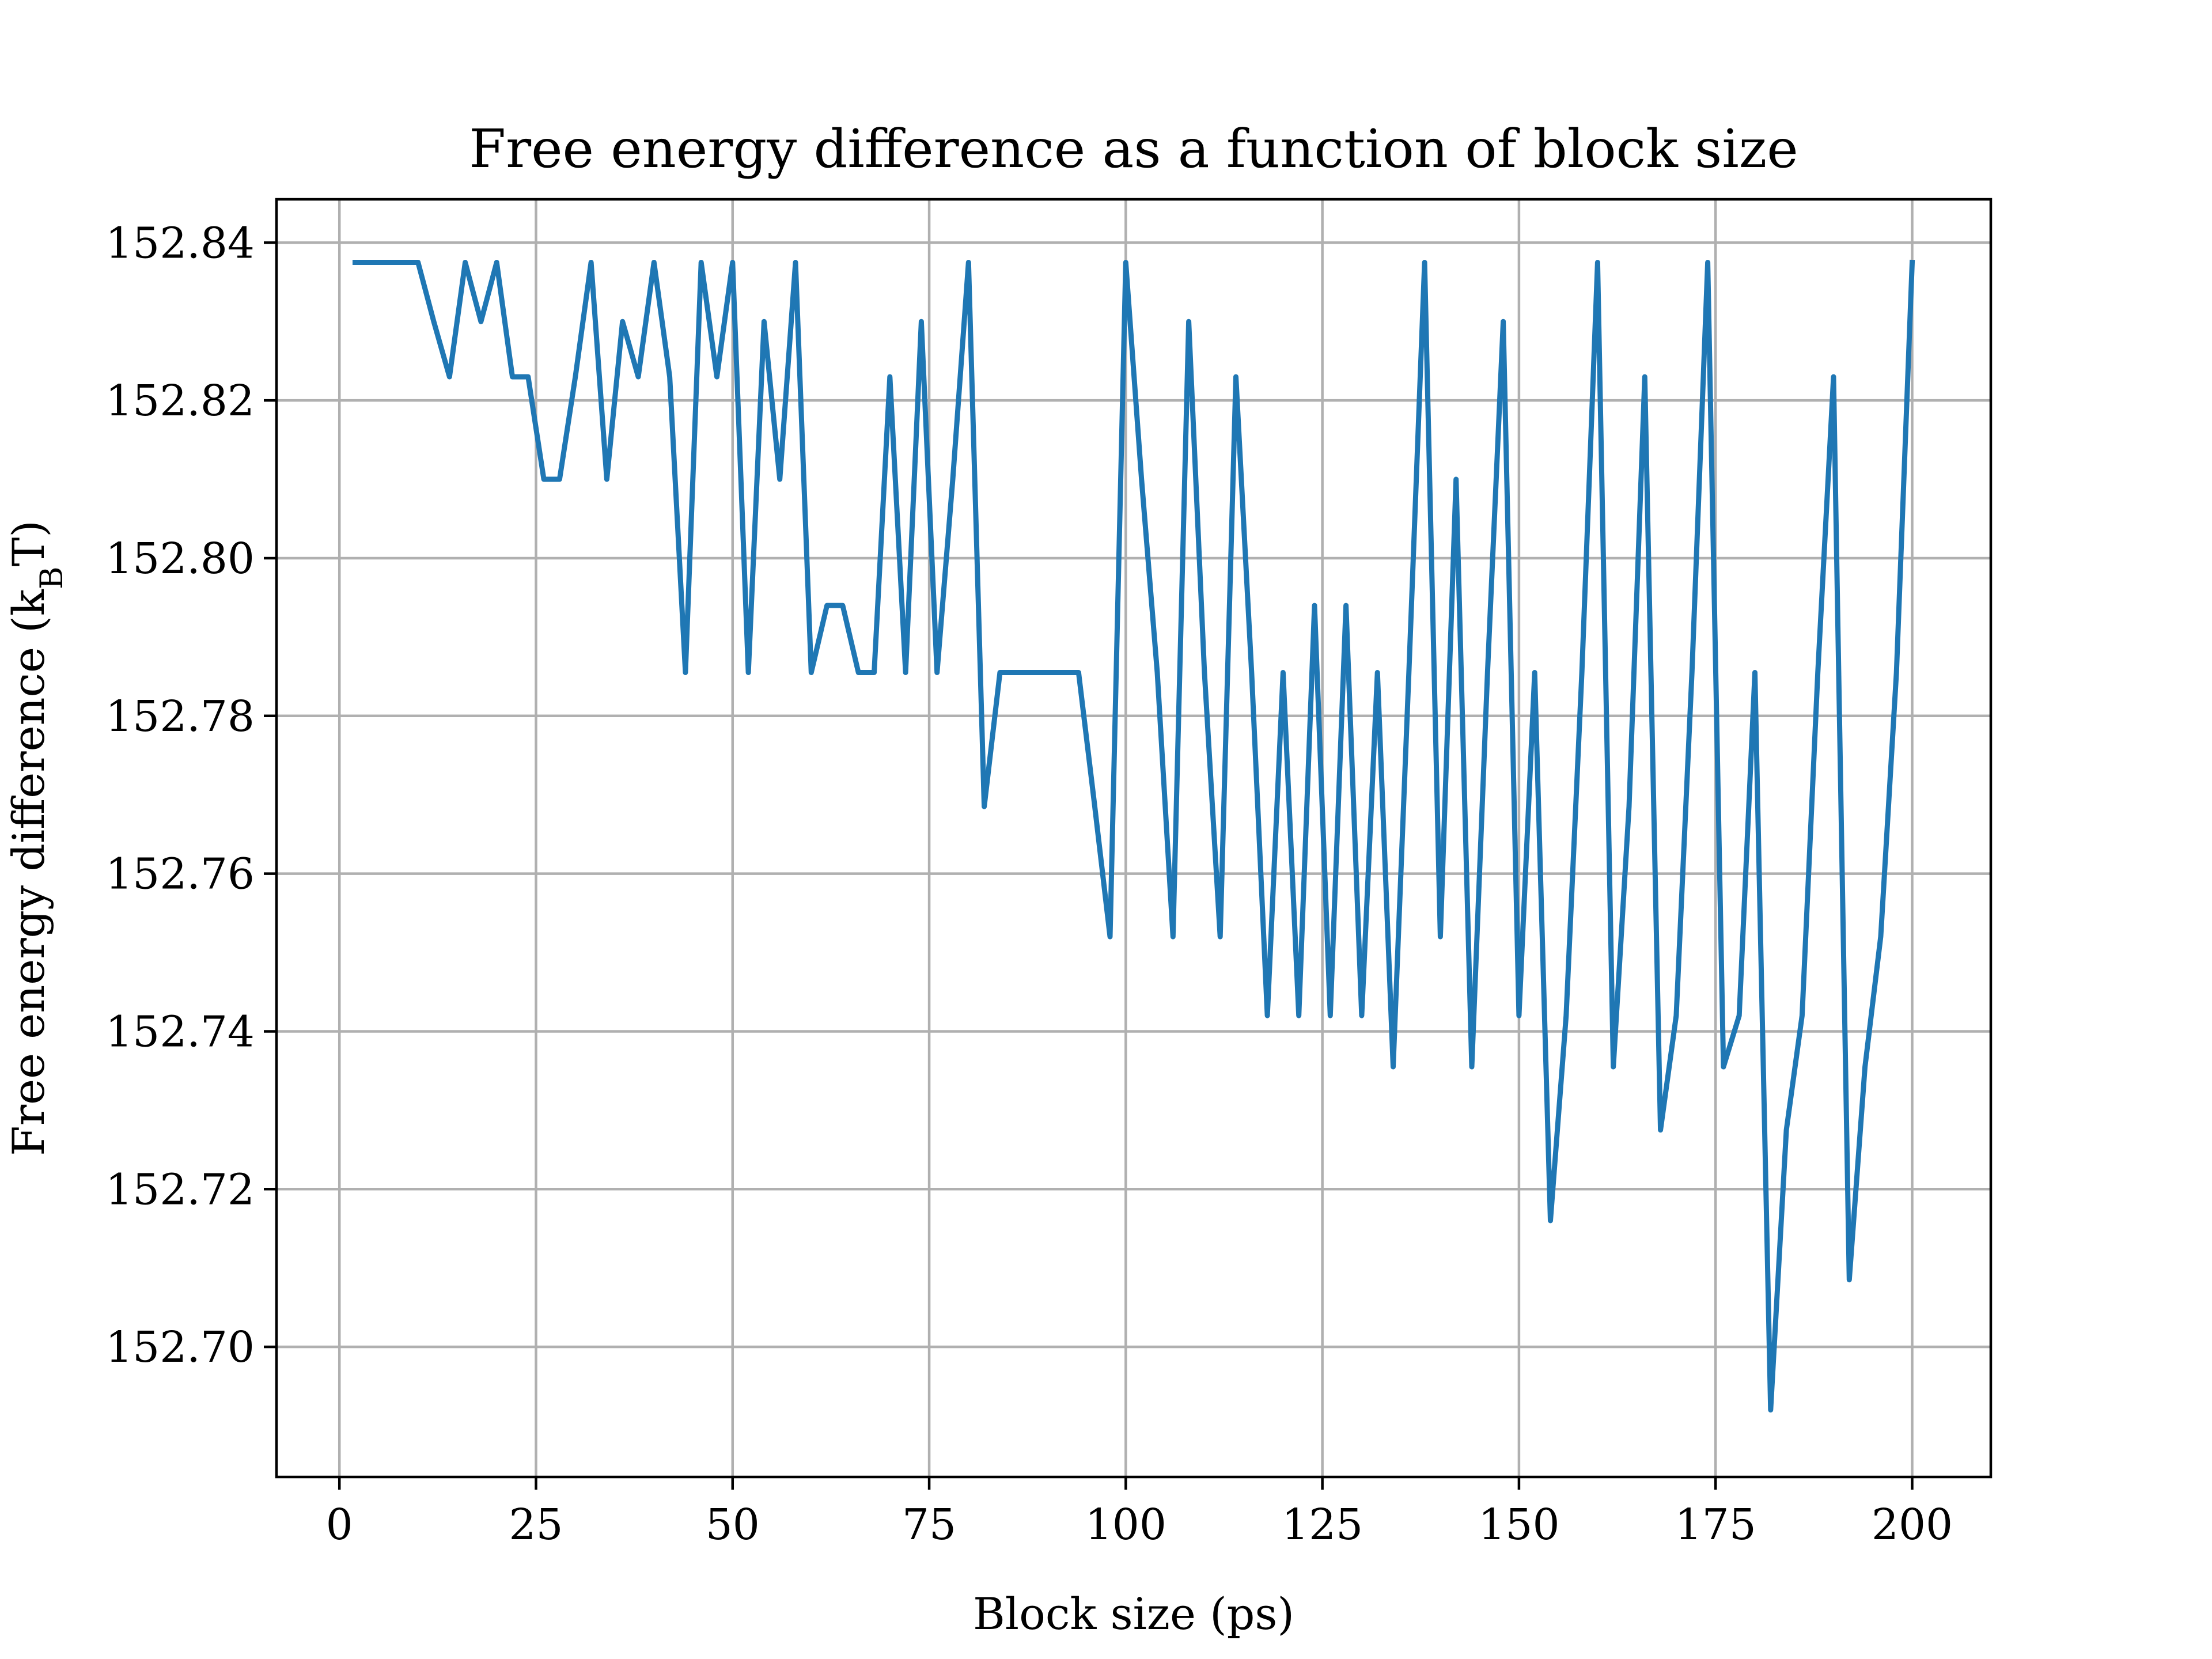  Describe the element at coordinates (536, 1525) in the screenshot. I see `x-tick-label: 25` at that location.